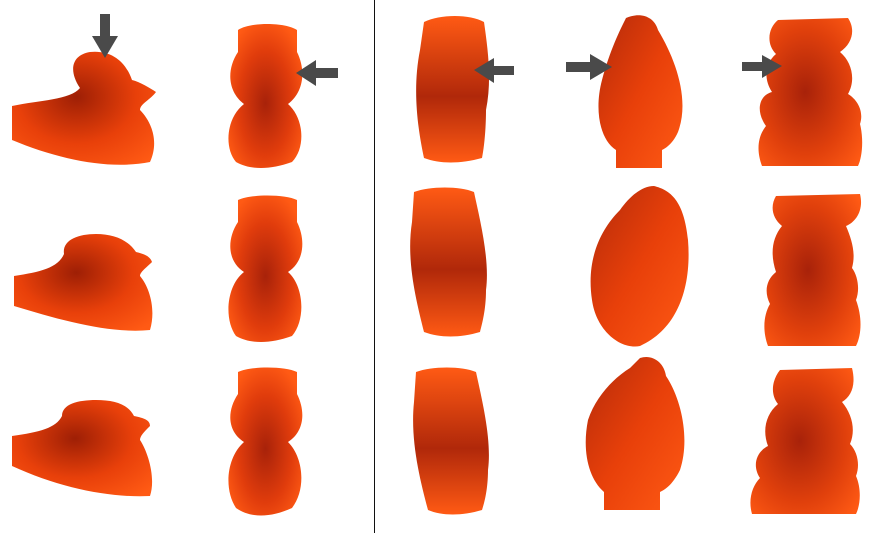 The width and height of the screenshot is (879, 533). What do you see at coordinates (105, 36) in the screenshot?
I see `arrow-down-icon` at bounding box center [105, 36].